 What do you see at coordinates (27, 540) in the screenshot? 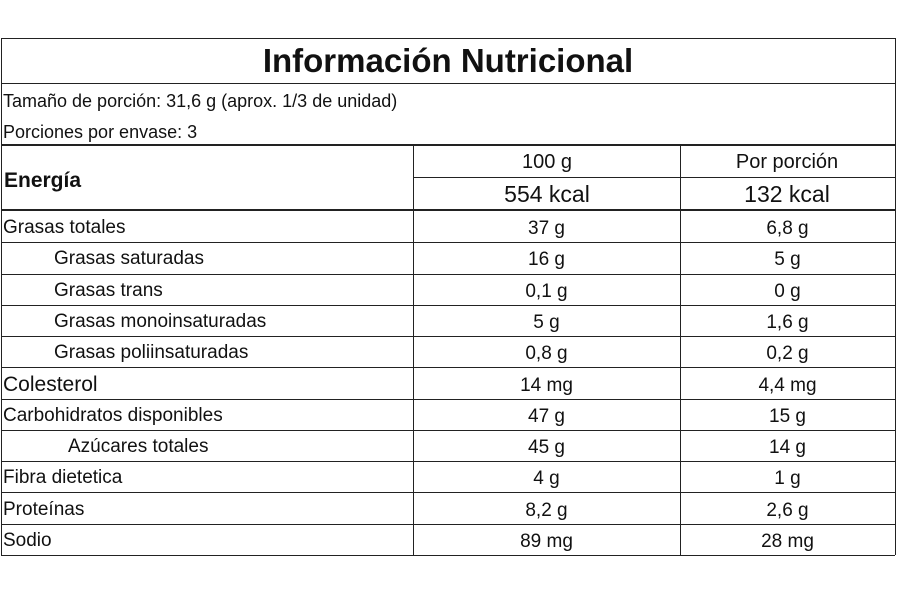
I see `row-label: Sodio` at bounding box center [27, 540].